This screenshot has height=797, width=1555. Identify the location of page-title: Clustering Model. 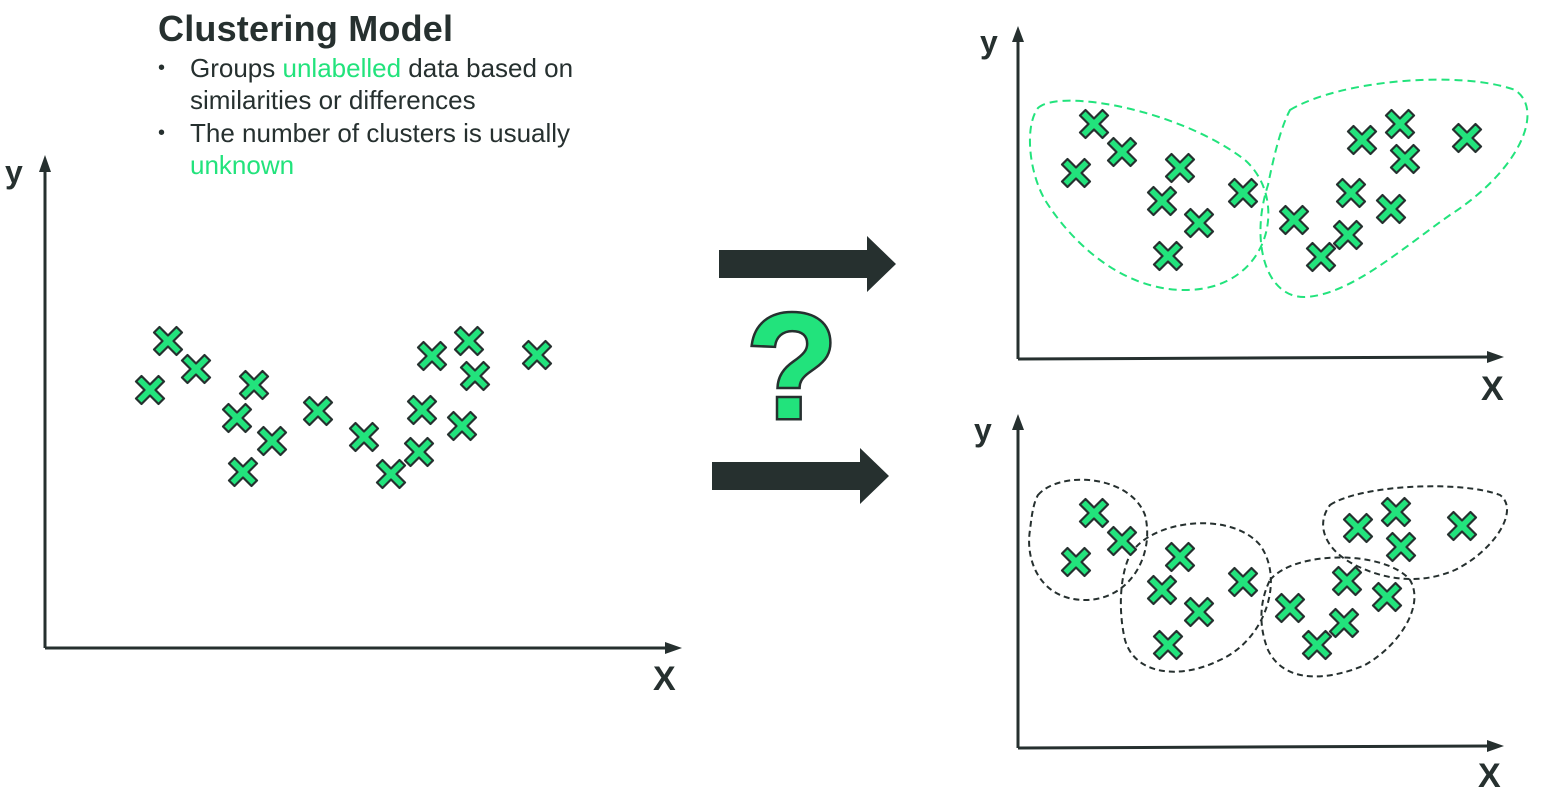
(306, 28).